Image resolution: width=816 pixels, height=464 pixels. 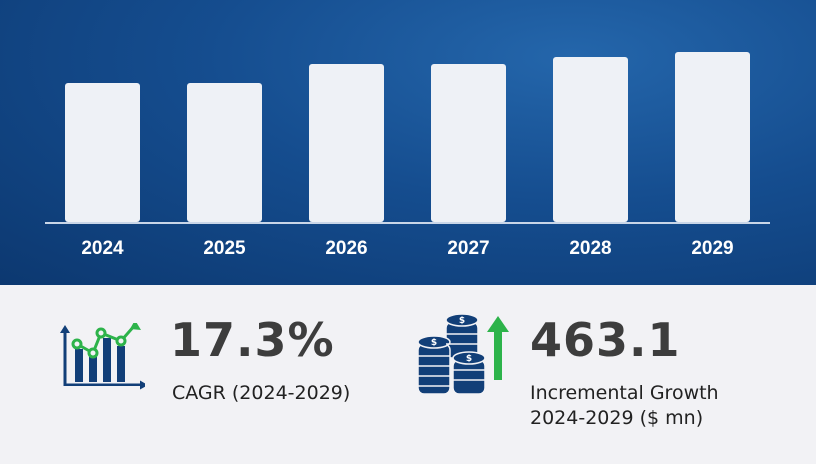 I want to click on x-tick-label: 2025, so click(x=224, y=248).